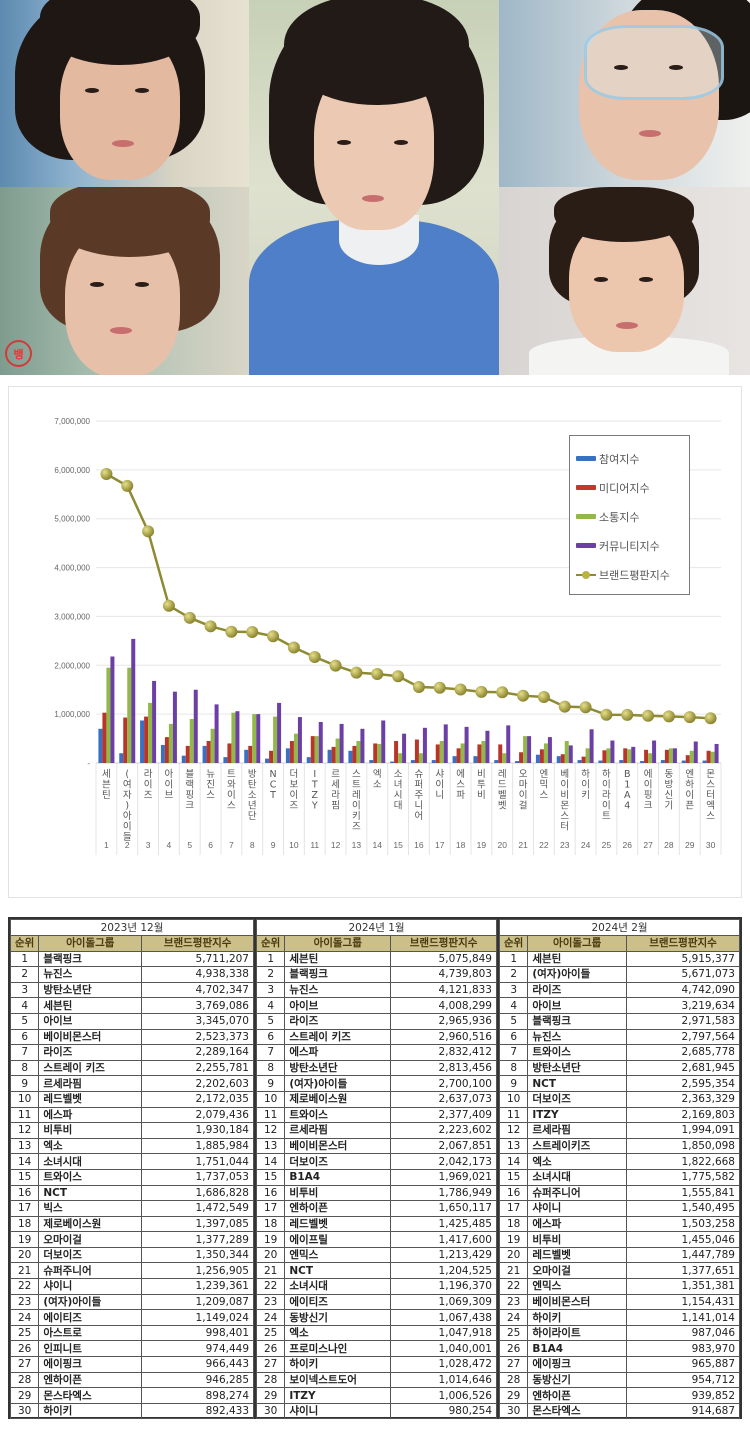 This screenshot has width=750, height=1433. Describe the element at coordinates (131, 1364) in the screenshot. I see `table-row: 27 에이핑크 966,443` at that location.